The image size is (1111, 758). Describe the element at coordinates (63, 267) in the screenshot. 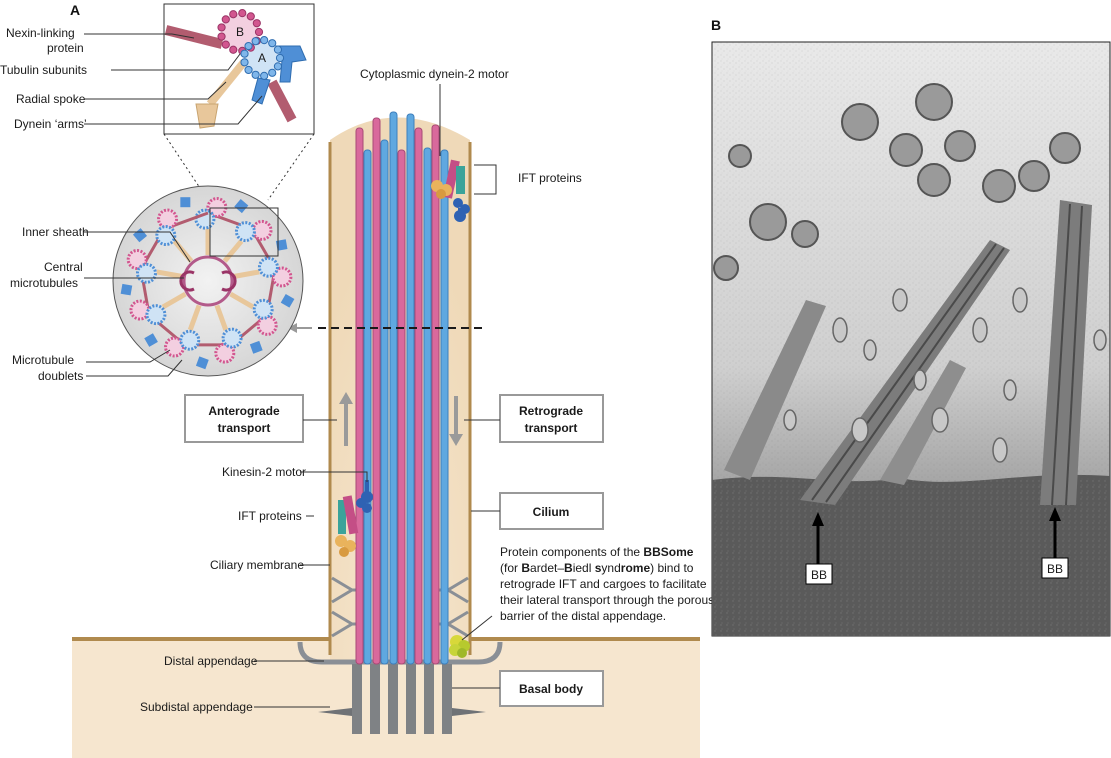

I see `central-label-1: Central` at that location.